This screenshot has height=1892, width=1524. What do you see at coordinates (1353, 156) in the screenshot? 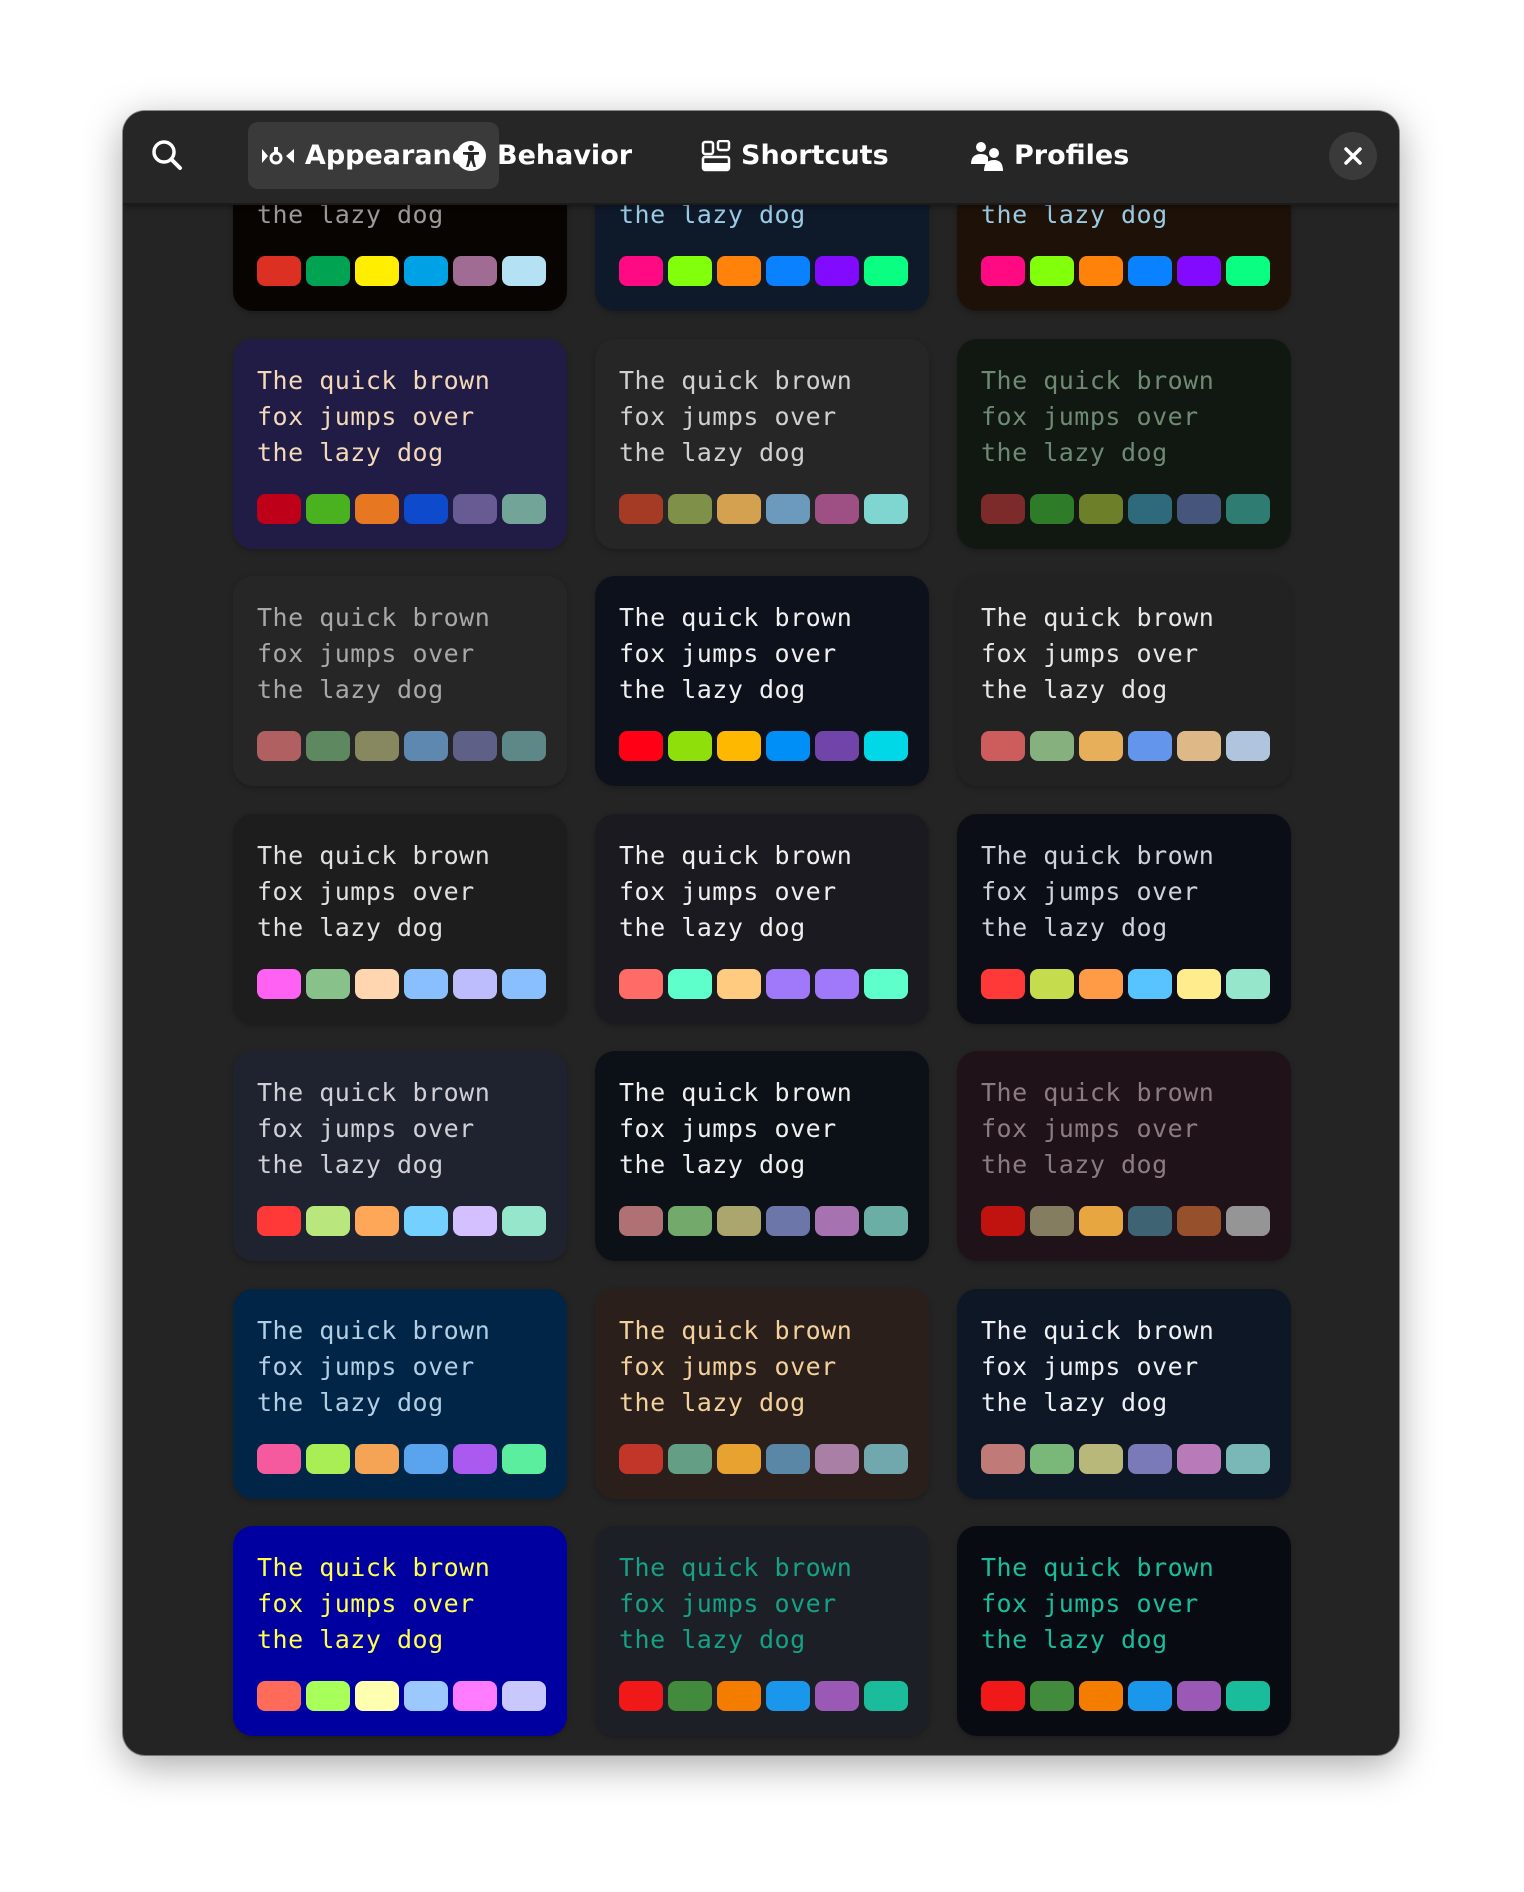
I see `close-button` at bounding box center [1353, 156].